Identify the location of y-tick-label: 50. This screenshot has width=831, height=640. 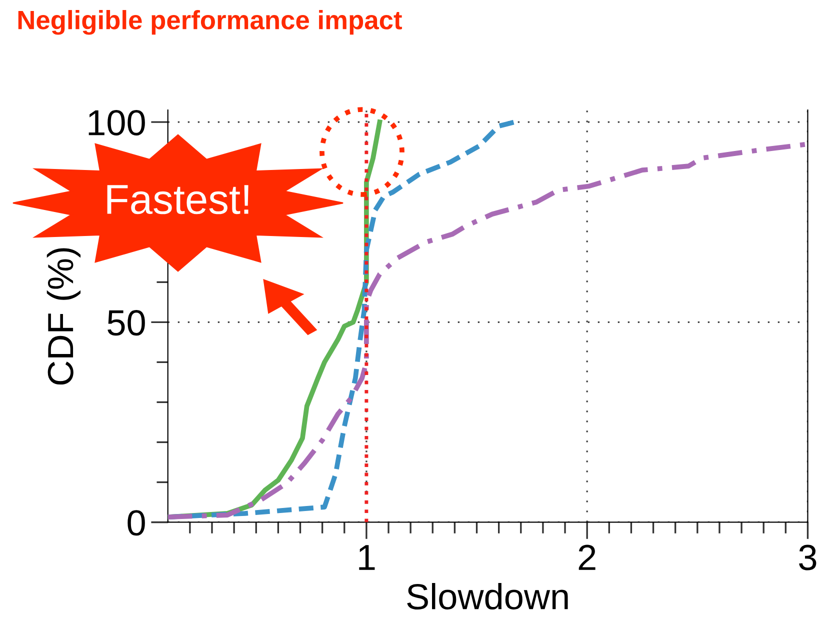
(126, 323).